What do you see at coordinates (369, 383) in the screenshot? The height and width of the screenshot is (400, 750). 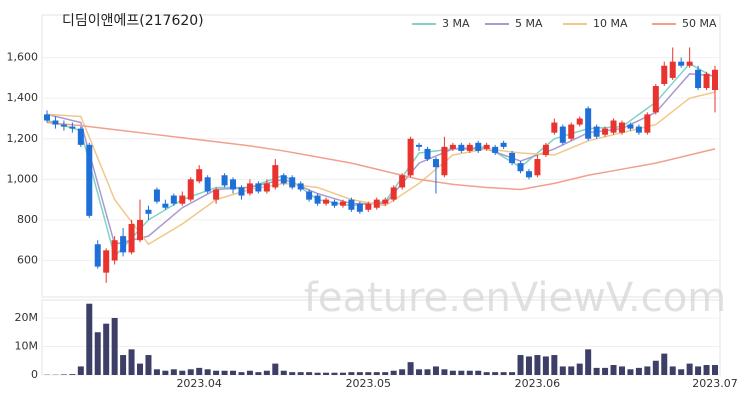 I see `x-tick-label: 2023.05` at bounding box center [369, 383].